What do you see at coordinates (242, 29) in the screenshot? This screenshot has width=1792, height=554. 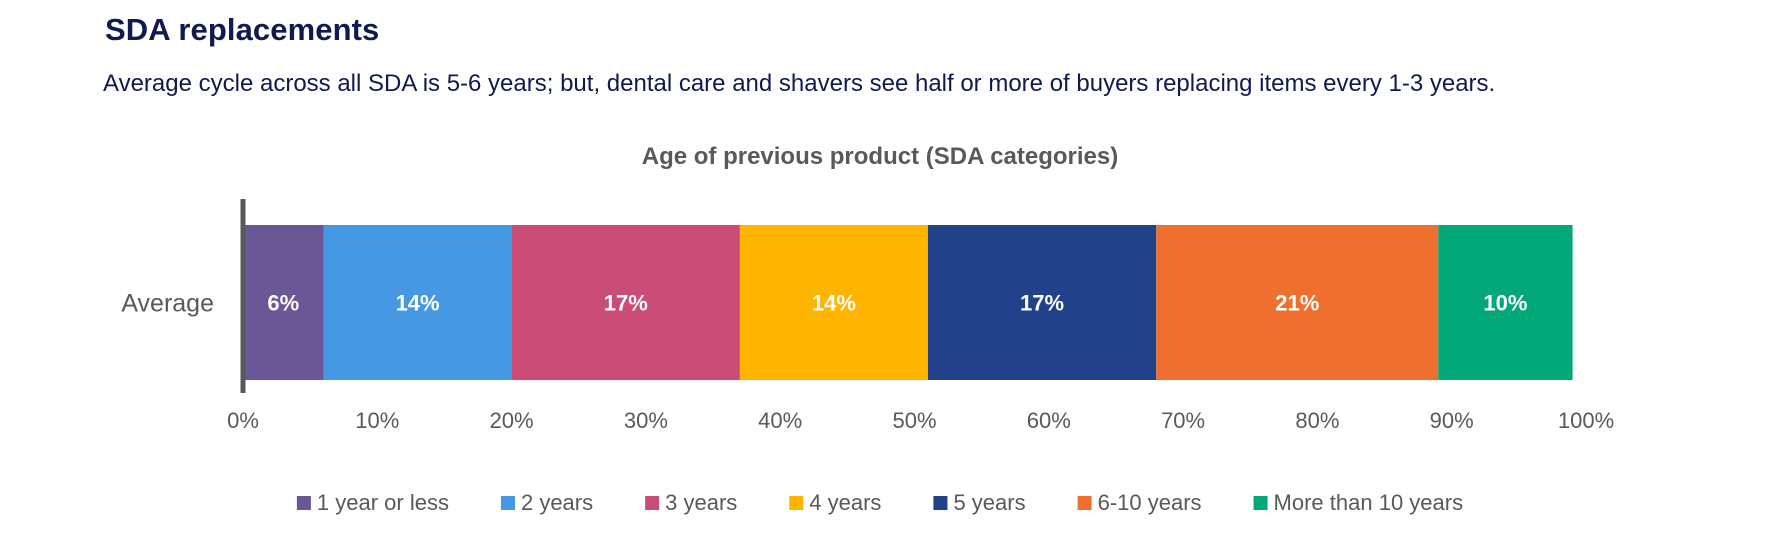 I see `page-title: SDA replacements` at bounding box center [242, 29].